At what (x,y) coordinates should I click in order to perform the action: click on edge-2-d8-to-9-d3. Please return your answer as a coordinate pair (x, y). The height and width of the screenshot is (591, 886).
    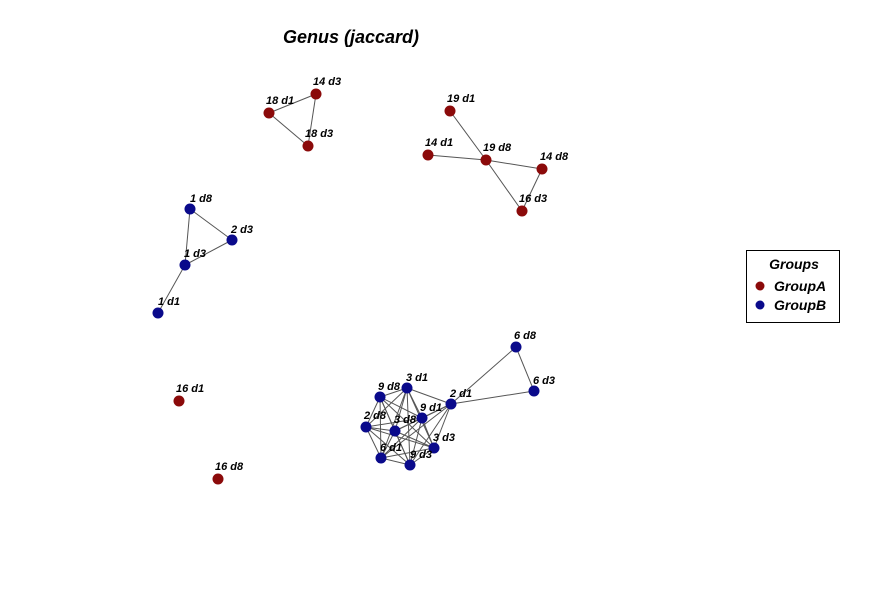
    Looking at the image, I should click on (388, 446).